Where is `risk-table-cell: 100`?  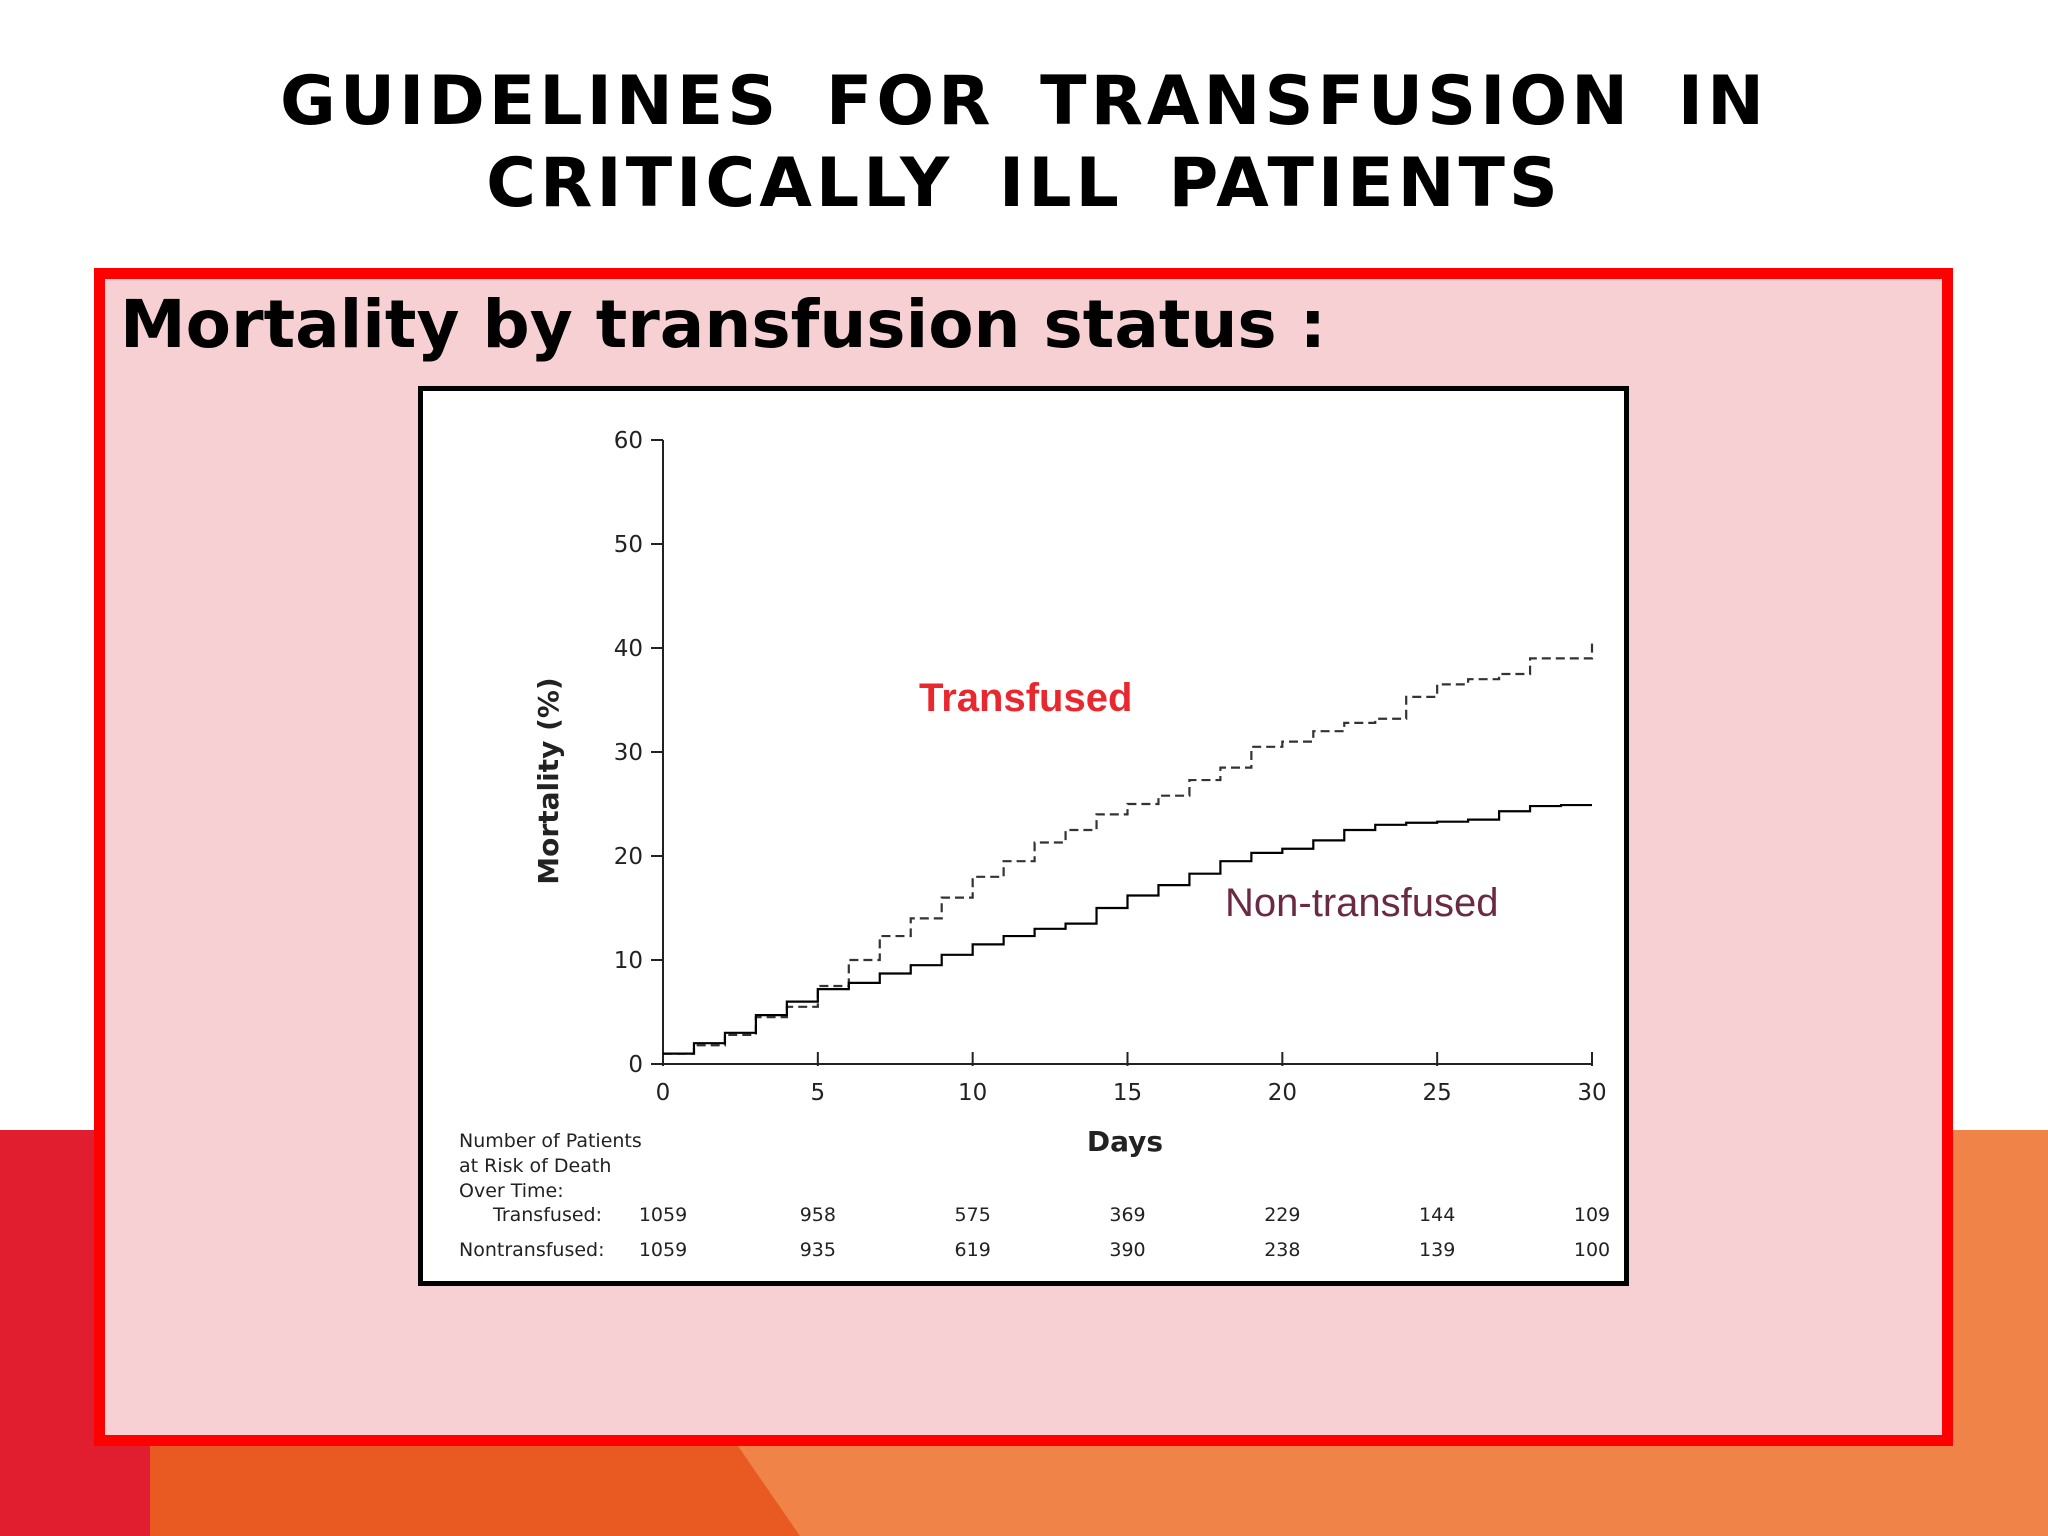
risk-table-cell: 100 is located at coordinates (1592, 1250).